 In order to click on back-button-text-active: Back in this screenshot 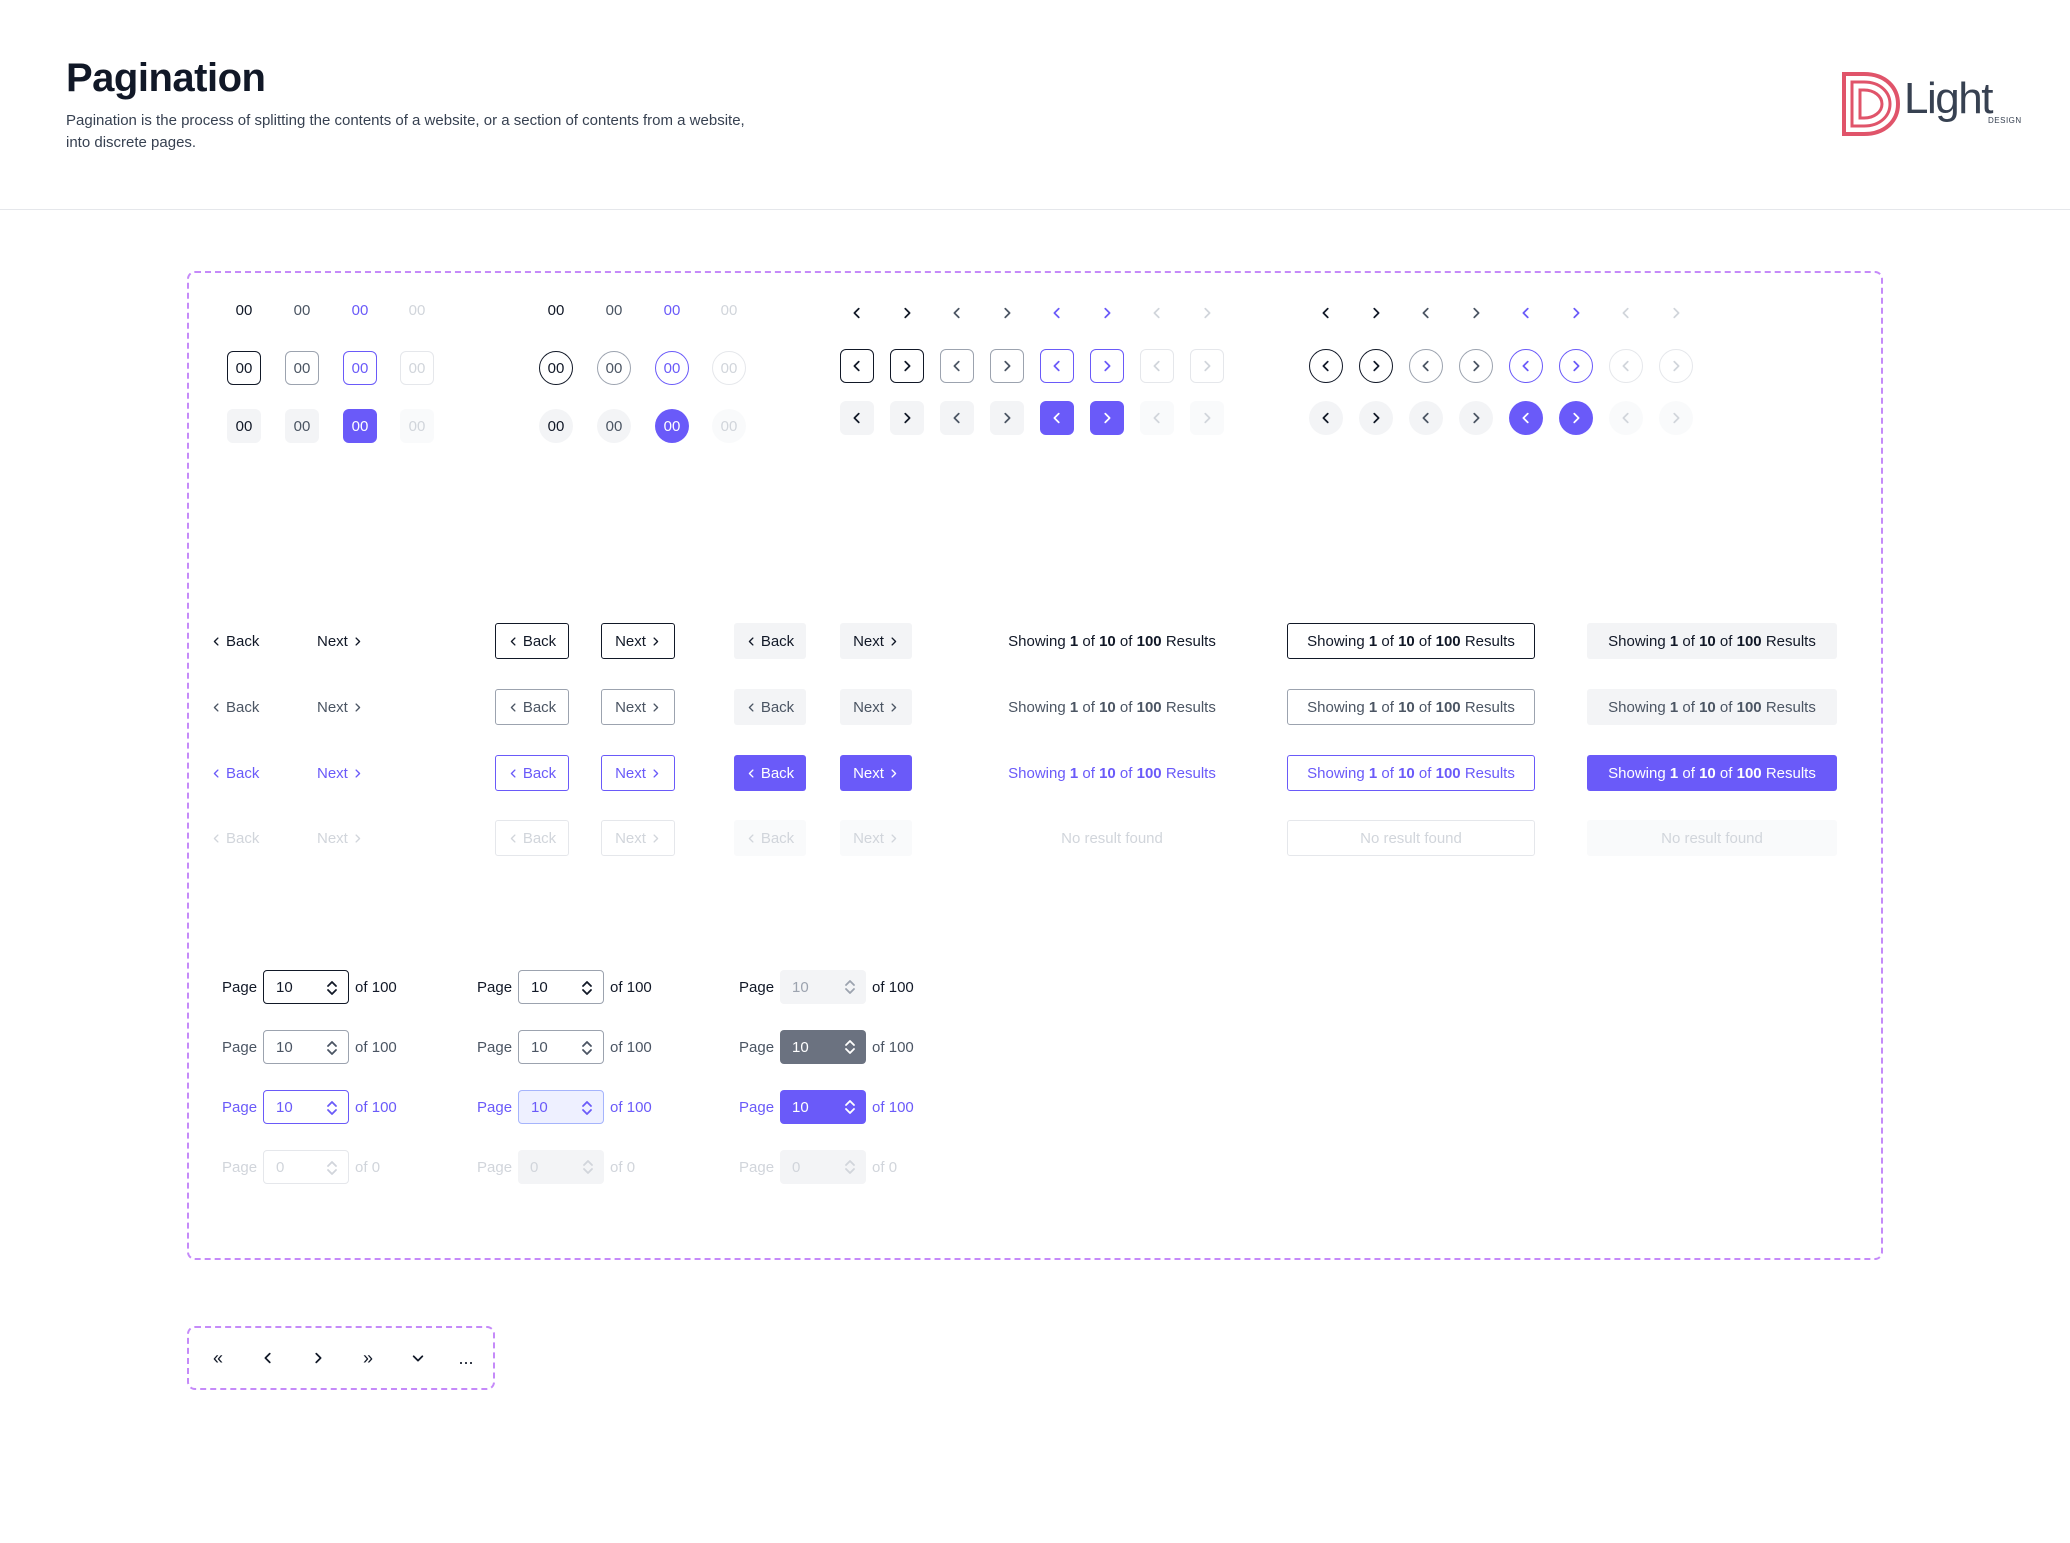, I will do `click(241, 773)`.